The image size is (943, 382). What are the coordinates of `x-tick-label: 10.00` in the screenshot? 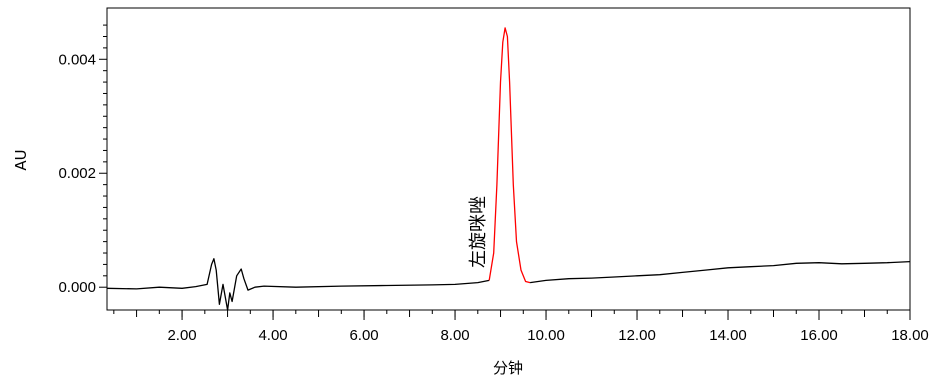 It's located at (546, 335).